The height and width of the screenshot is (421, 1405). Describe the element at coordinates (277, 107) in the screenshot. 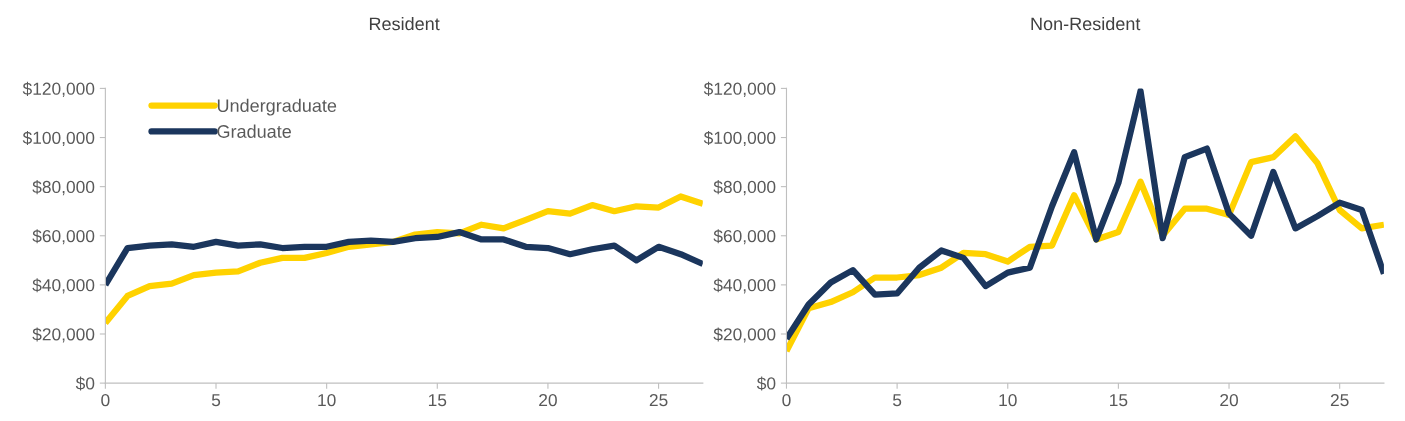

I see `legend-label: Undergraduate` at that location.